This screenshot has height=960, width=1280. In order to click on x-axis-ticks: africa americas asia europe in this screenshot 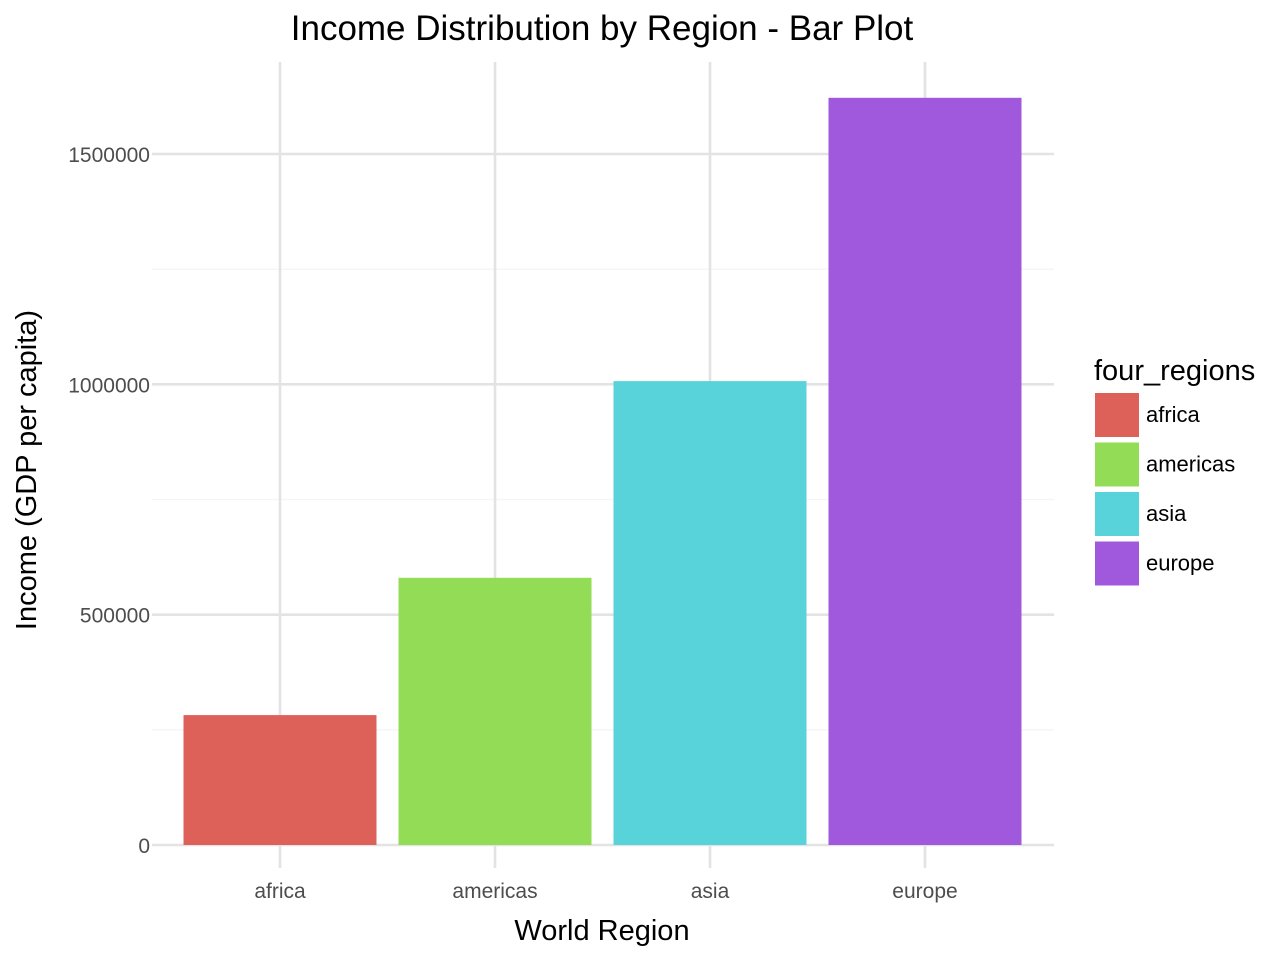, I will do `click(605, 891)`.